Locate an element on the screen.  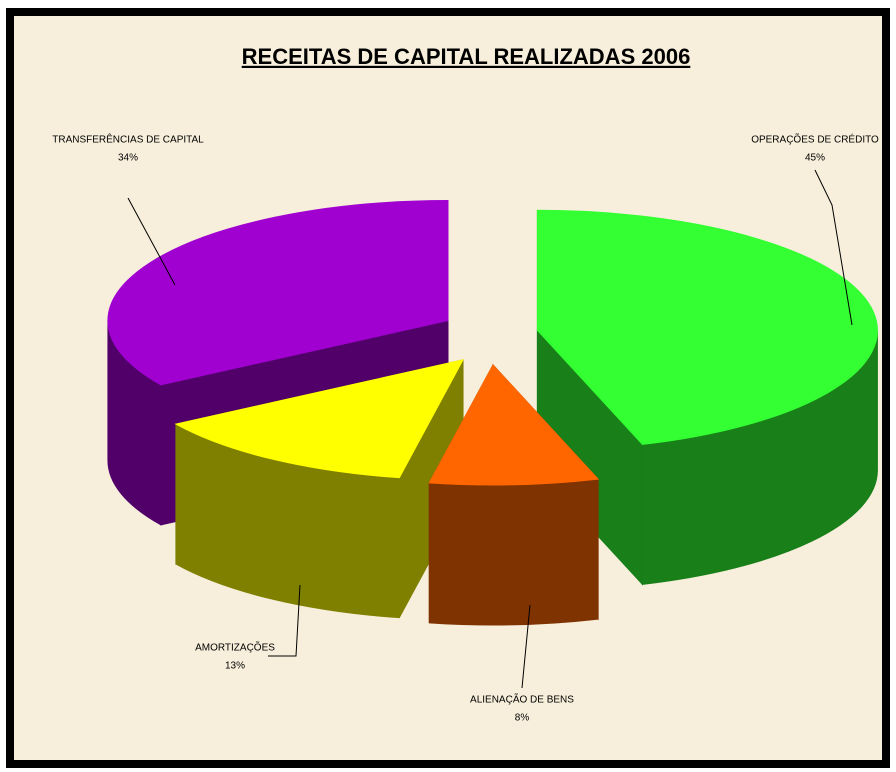
slice-label: TRANSFERÊNCIAS DE CAPITAL is located at coordinates (128, 139).